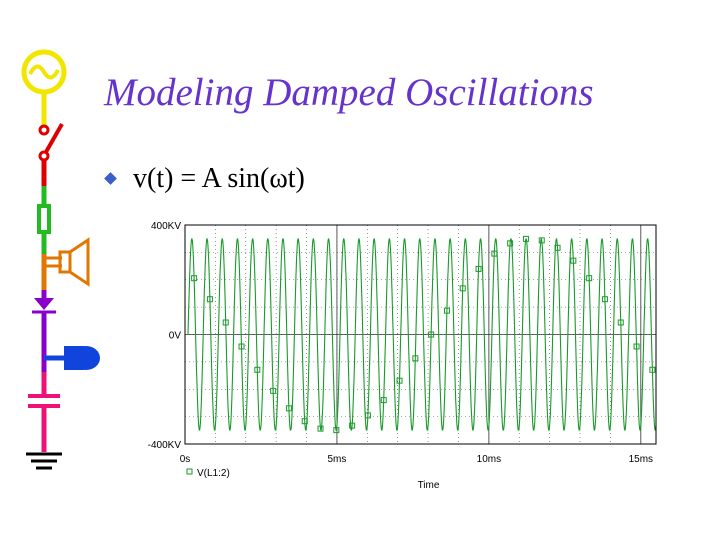 Image resolution: width=720 pixels, height=540 pixels. What do you see at coordinates (349, 92) in the screenshot?
I see `slide-title: Modeling Damped Oscillations` at bounding box center [349, 92].